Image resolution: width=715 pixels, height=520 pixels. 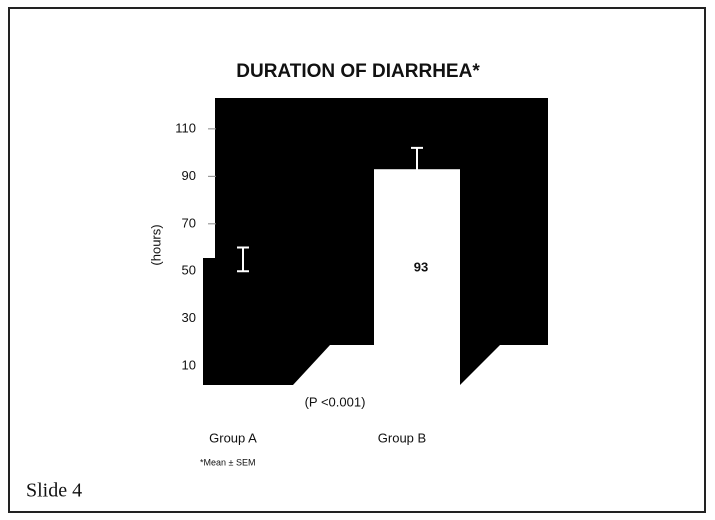 What do you see at coordinates (421, 266) in the screenshot?
I see `value-label: 93` at bounding box center [421, 266].